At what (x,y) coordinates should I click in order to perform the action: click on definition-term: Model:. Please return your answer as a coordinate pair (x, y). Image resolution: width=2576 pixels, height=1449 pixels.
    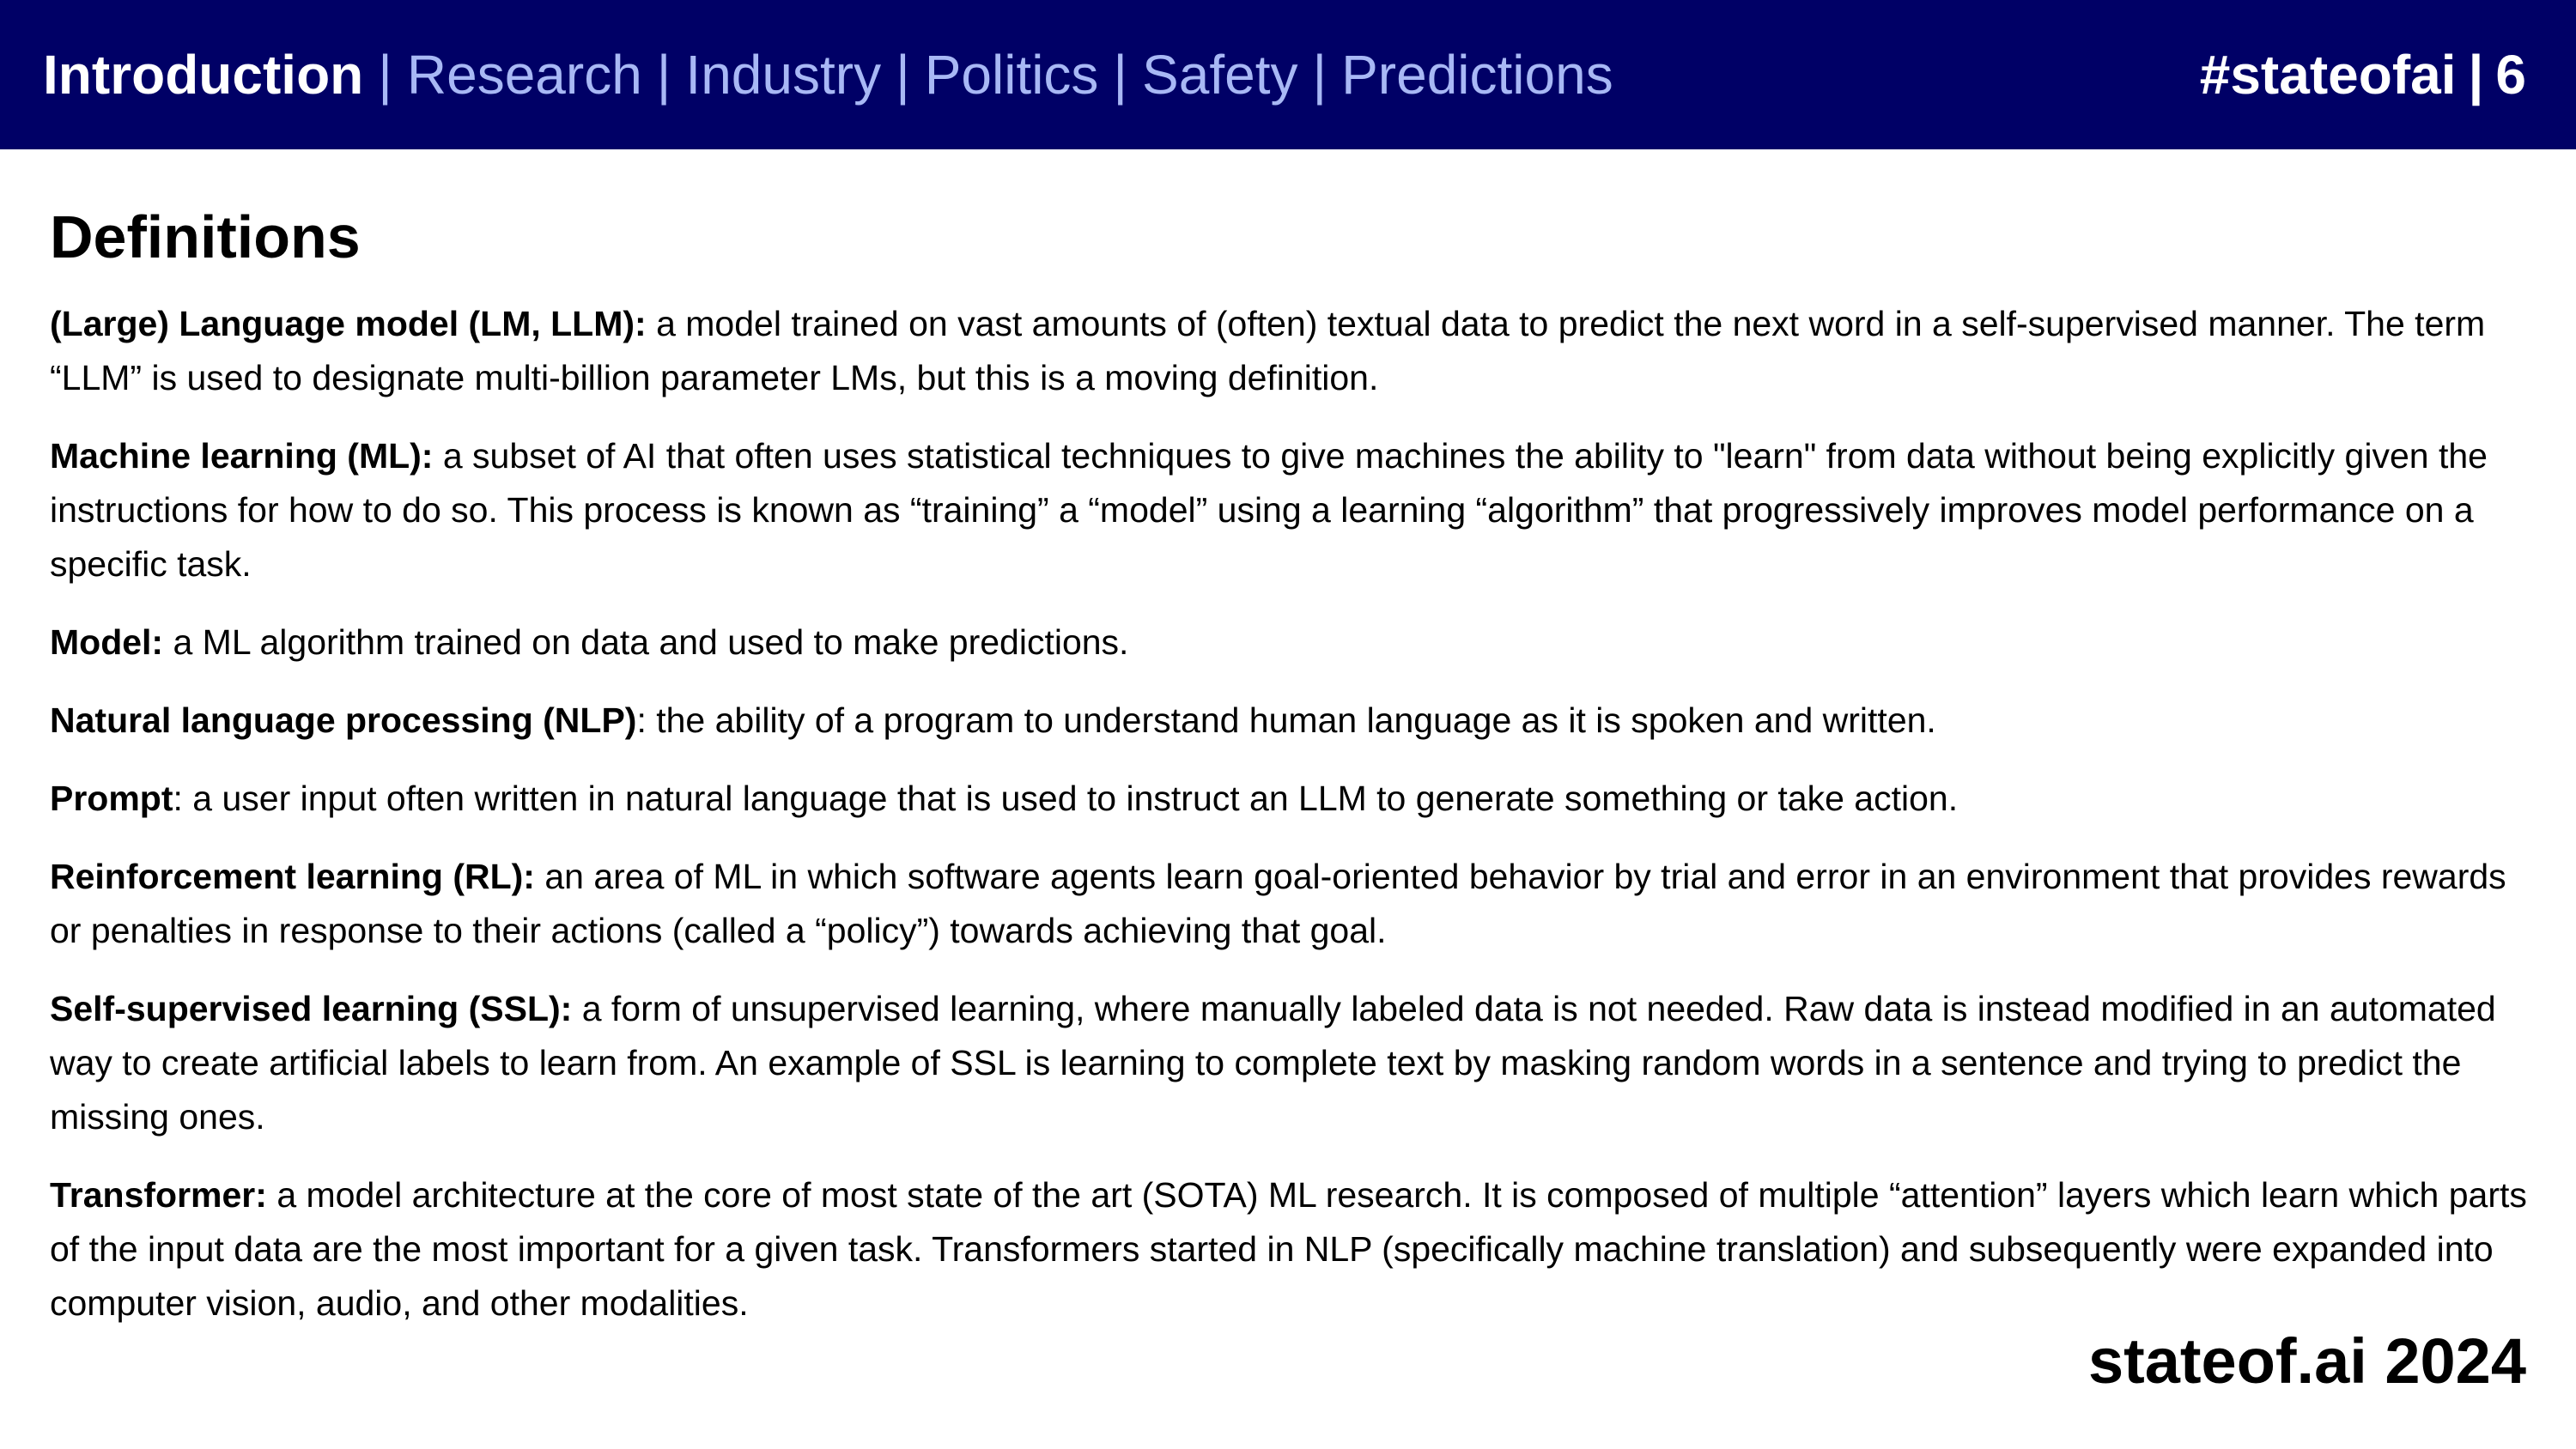
    Looking at the image, I should click on (107, 642).